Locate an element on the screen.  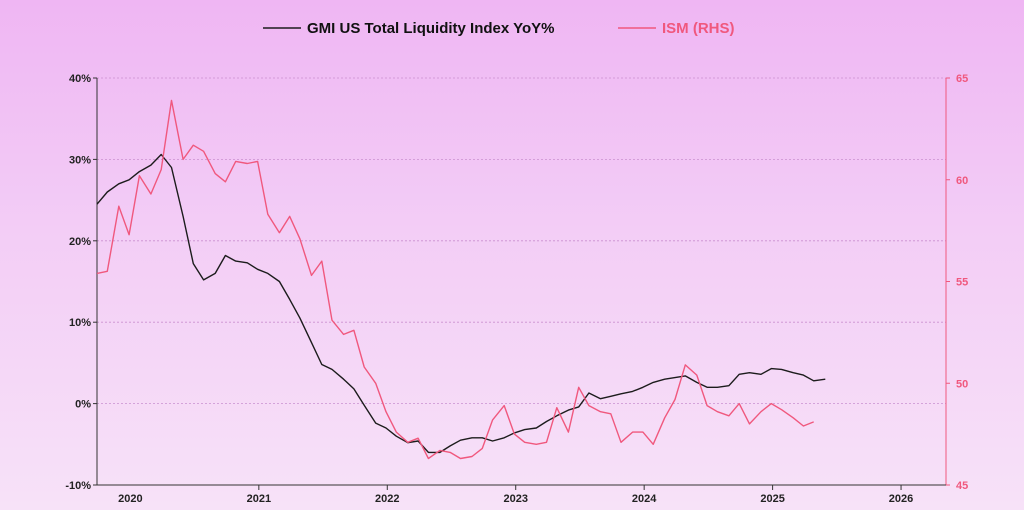
y-right-tick-label: 55 is located at coordinates (962, 283).